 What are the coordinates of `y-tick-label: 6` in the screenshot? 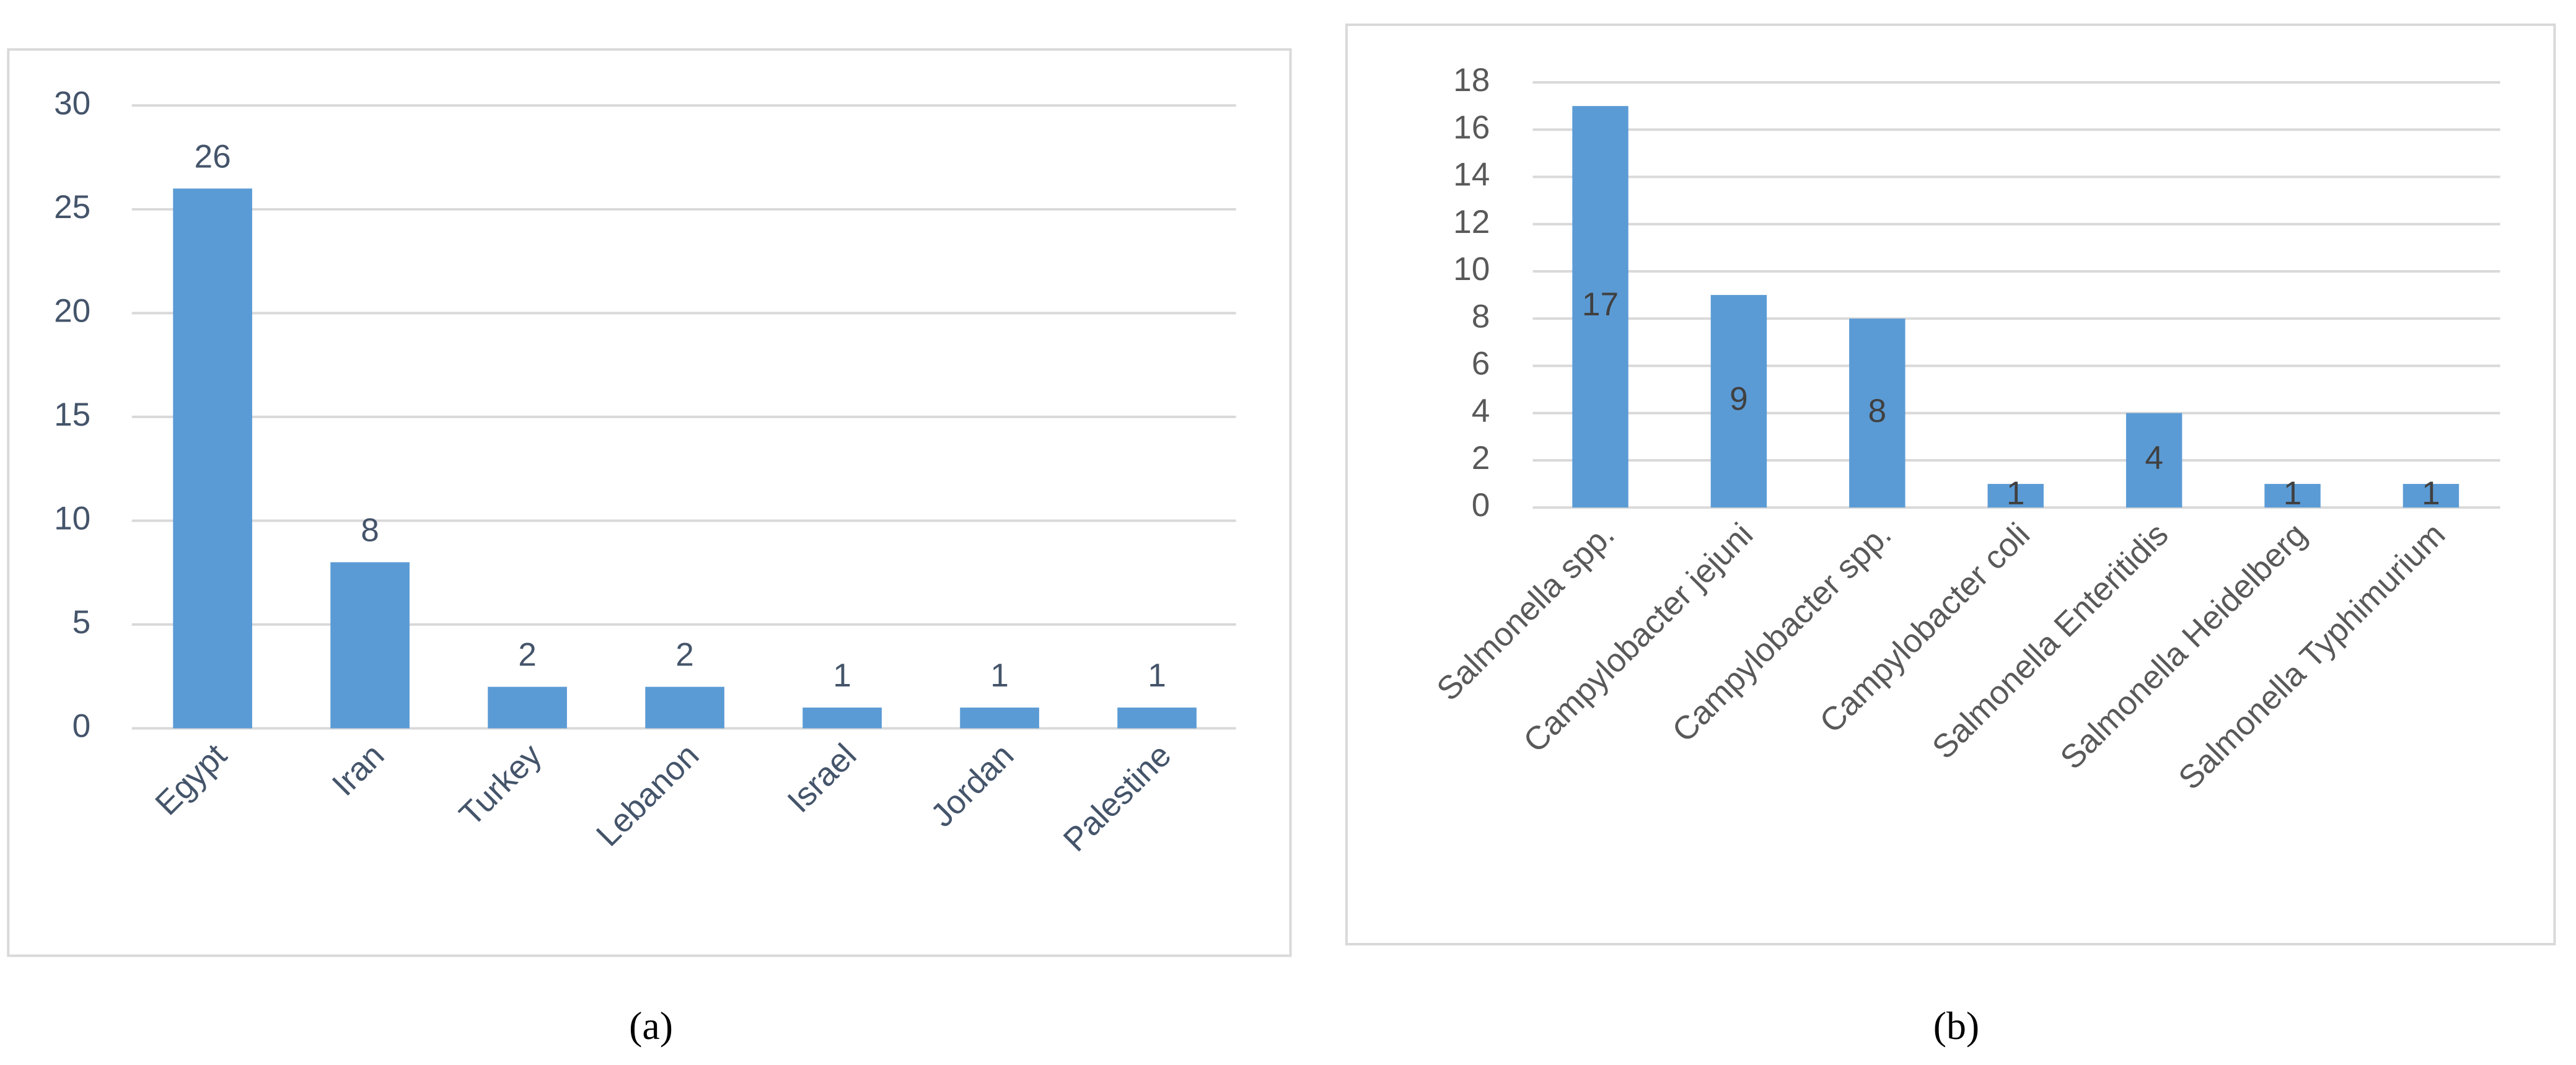 It's located at (1481, 364).